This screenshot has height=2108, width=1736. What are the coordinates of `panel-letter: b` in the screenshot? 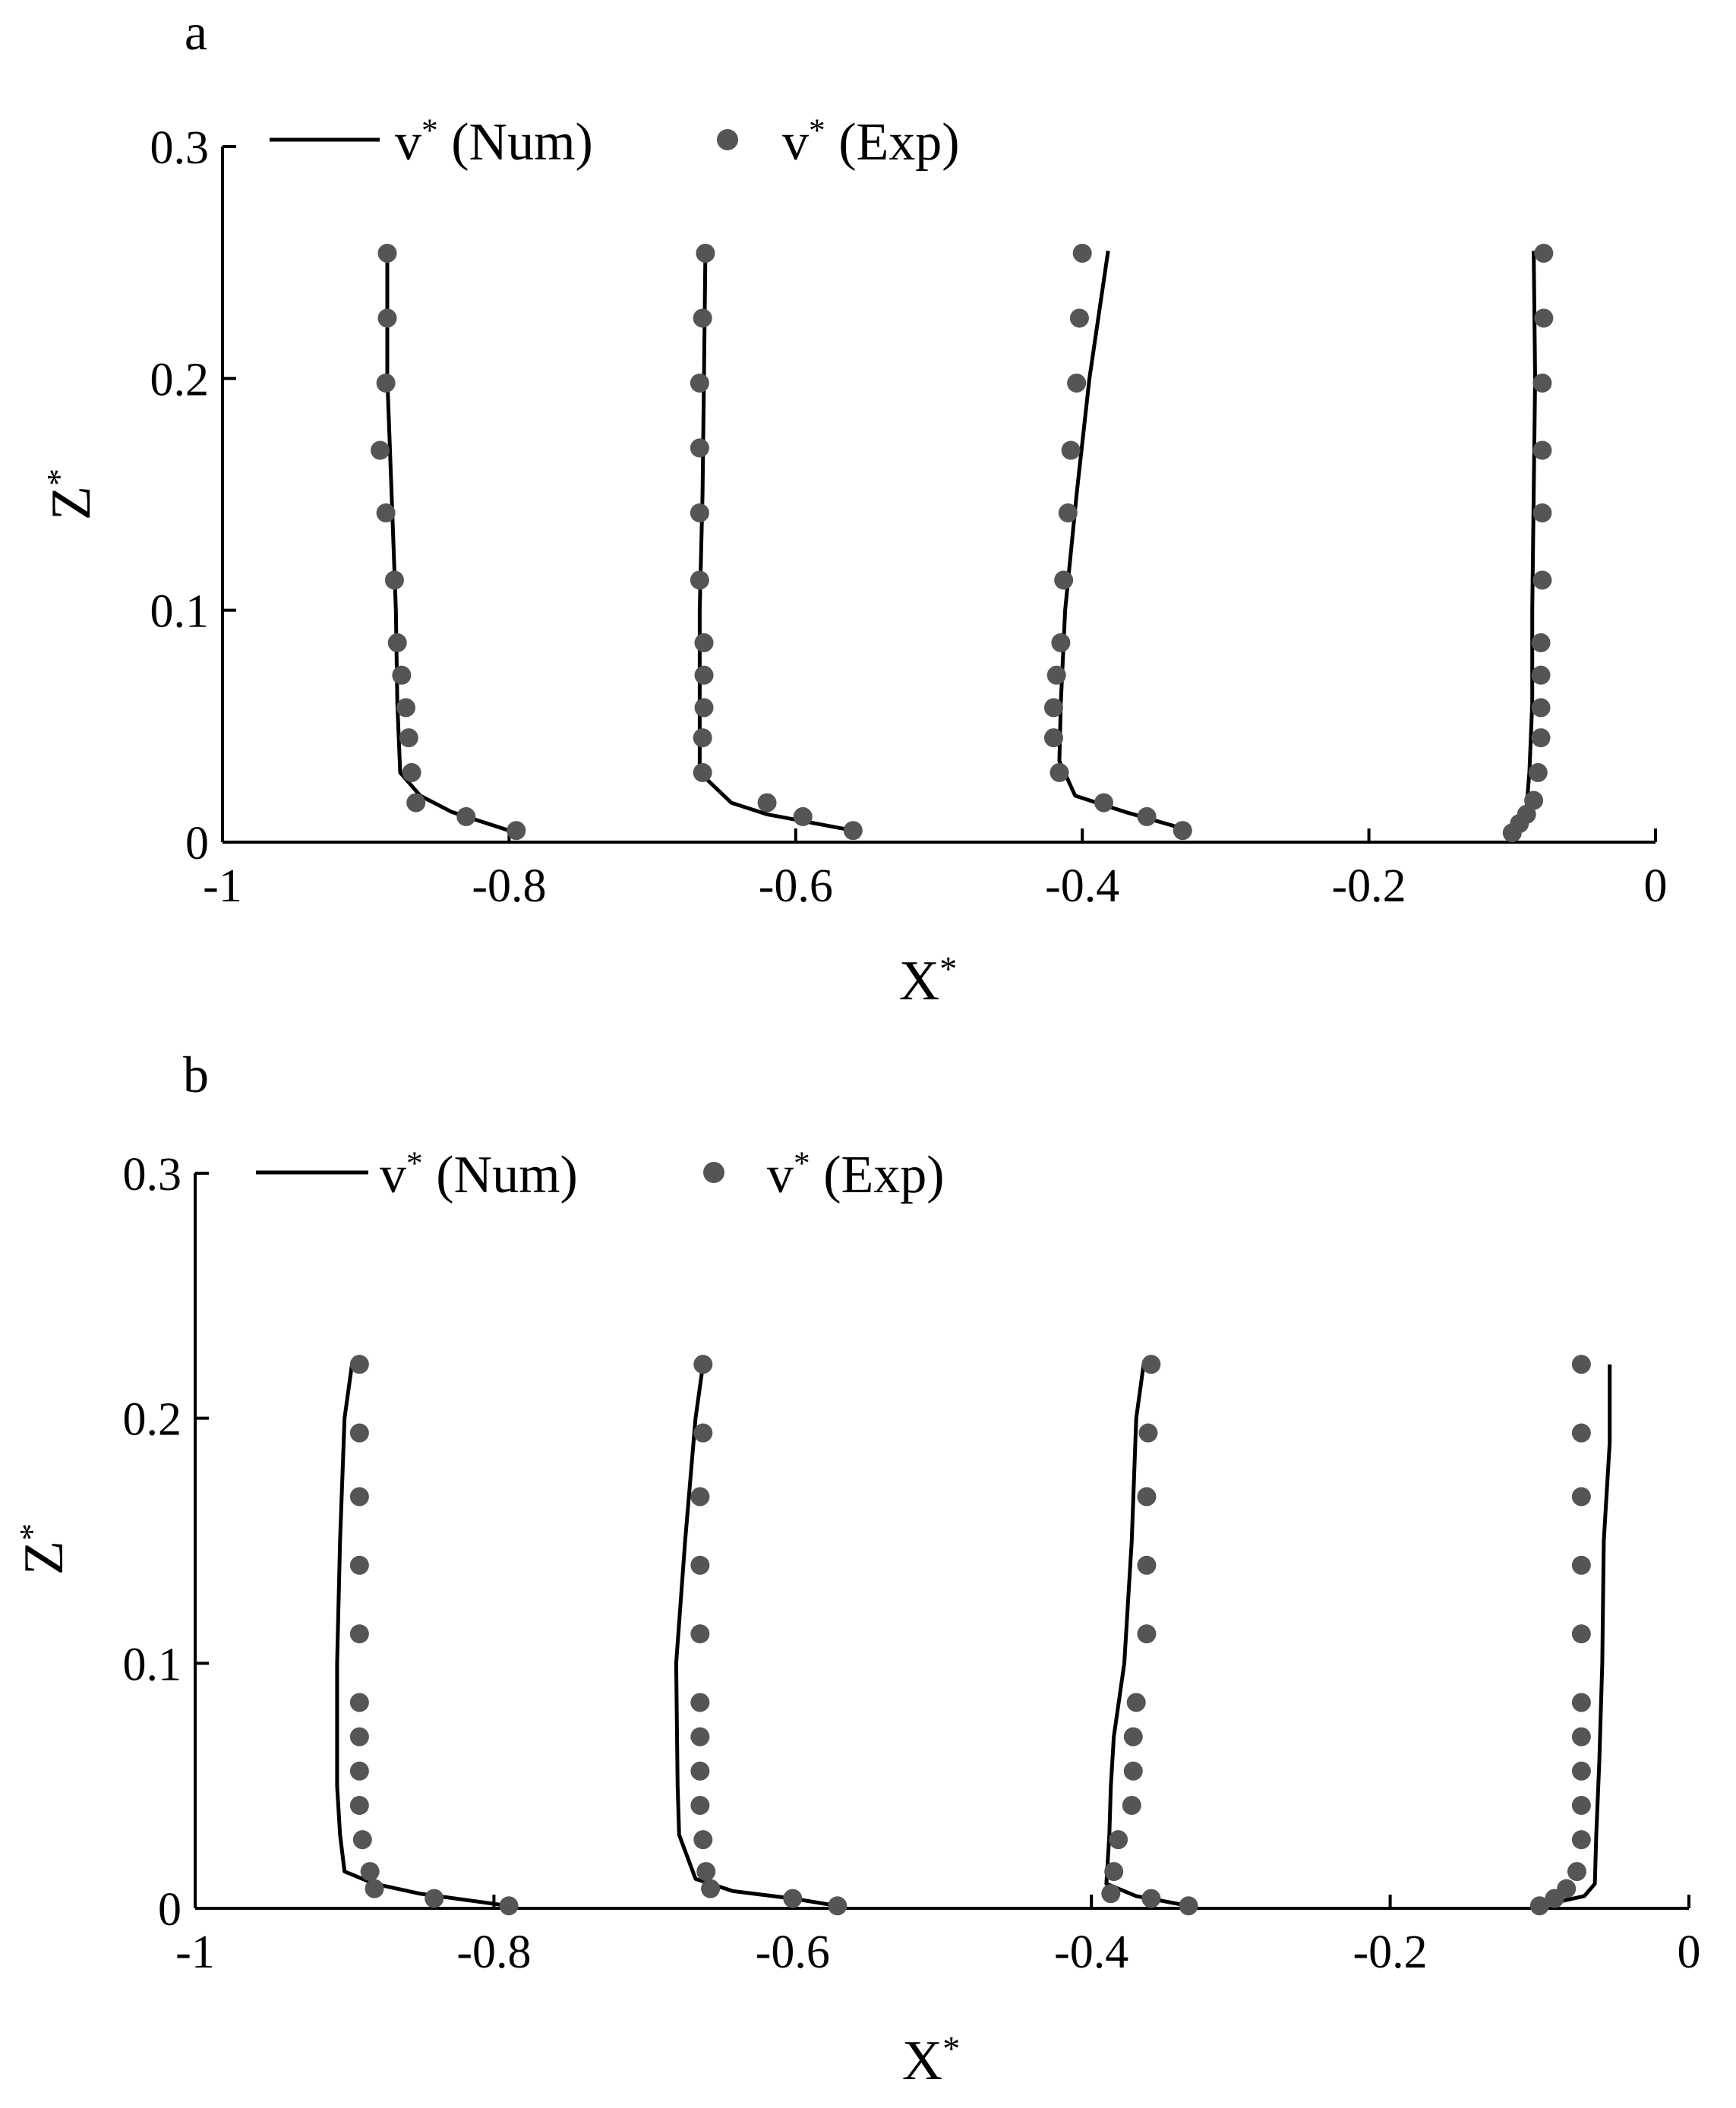 It's located at (196, 1074).